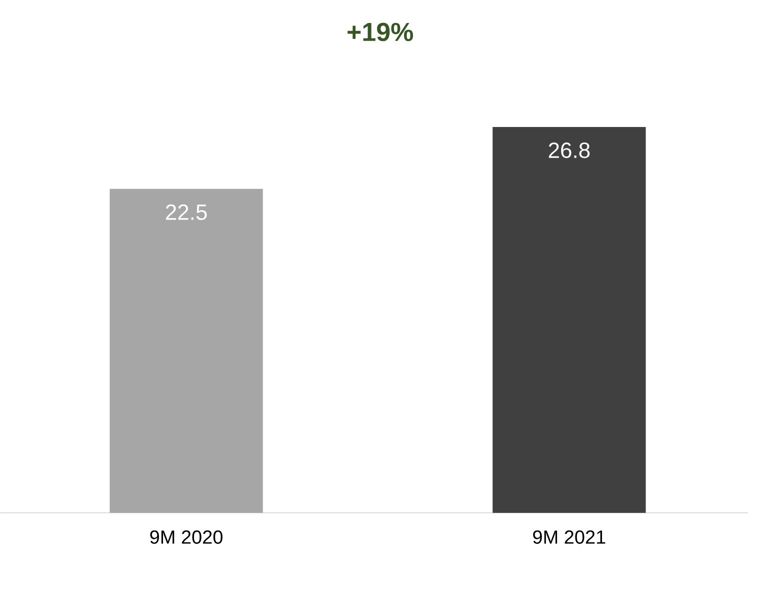 The width and height of the screenshot is (761, 589). I want to click on x-tick-label: 9M 2020, so click(186, 537).